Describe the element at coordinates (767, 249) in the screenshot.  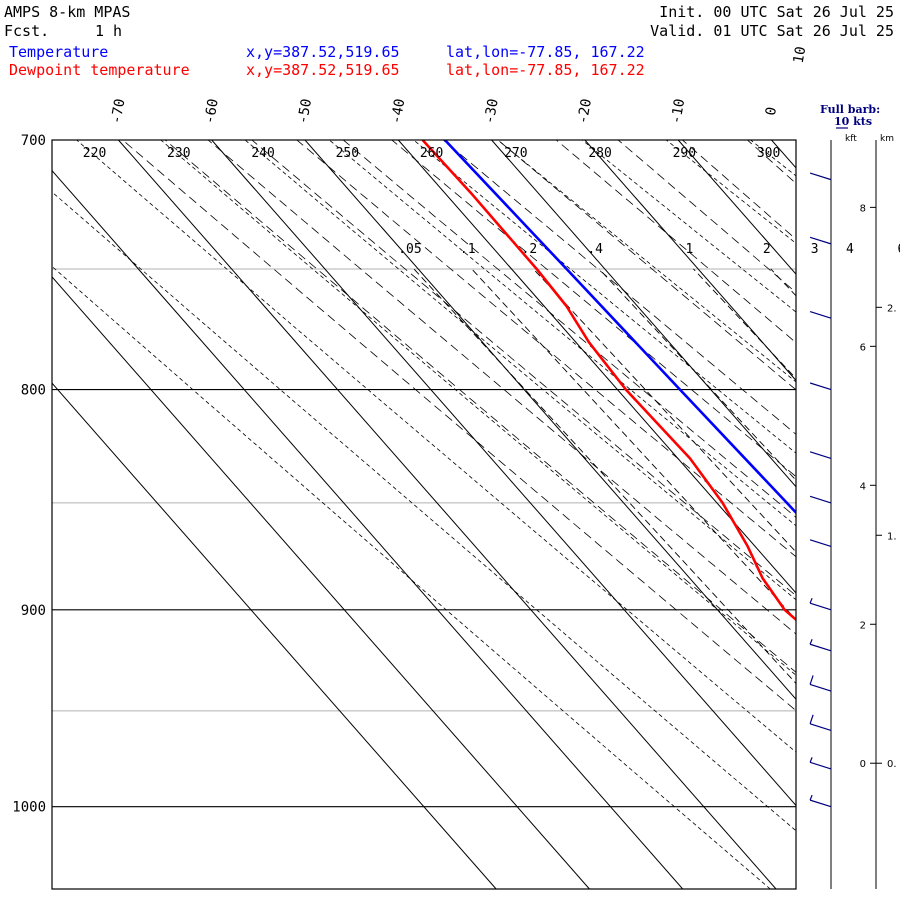
I see `mixing-ratio-label: 2` at that location.